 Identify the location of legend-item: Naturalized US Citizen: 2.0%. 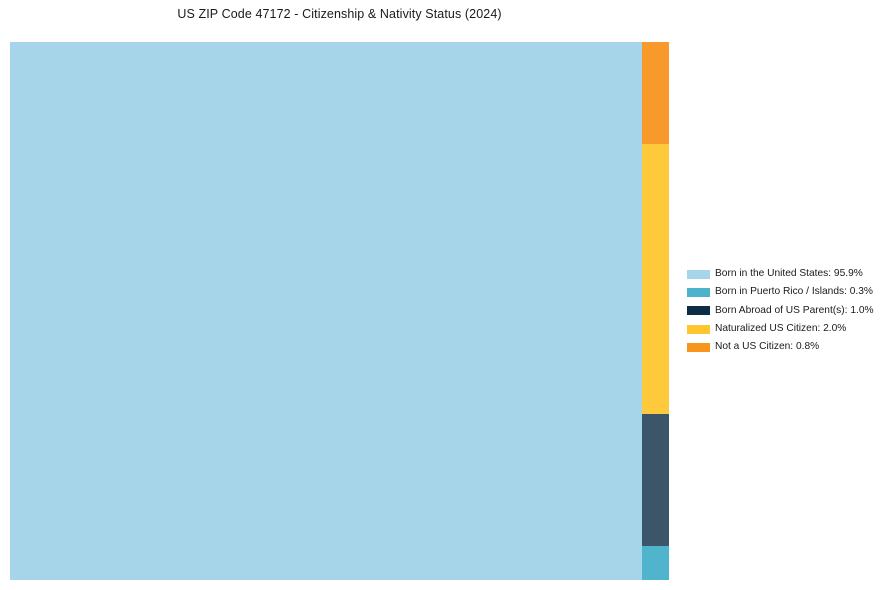
(784, 329).